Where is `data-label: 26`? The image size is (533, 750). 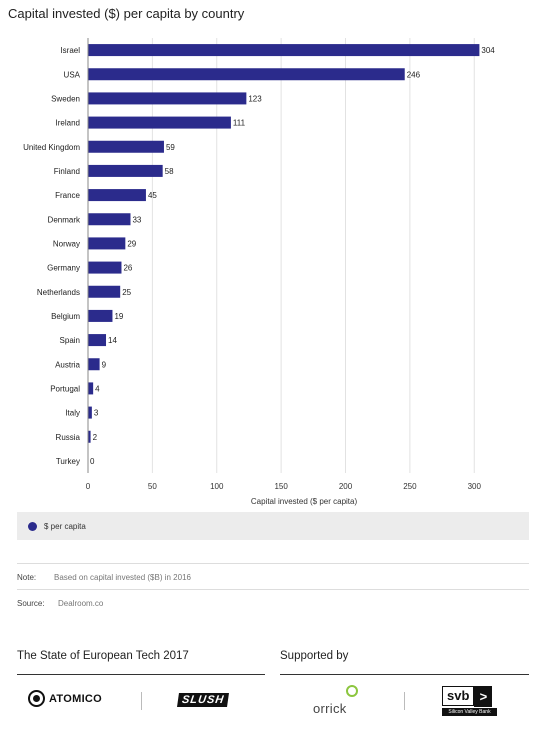 data-label: 26 is located at coordinates (127, 268).